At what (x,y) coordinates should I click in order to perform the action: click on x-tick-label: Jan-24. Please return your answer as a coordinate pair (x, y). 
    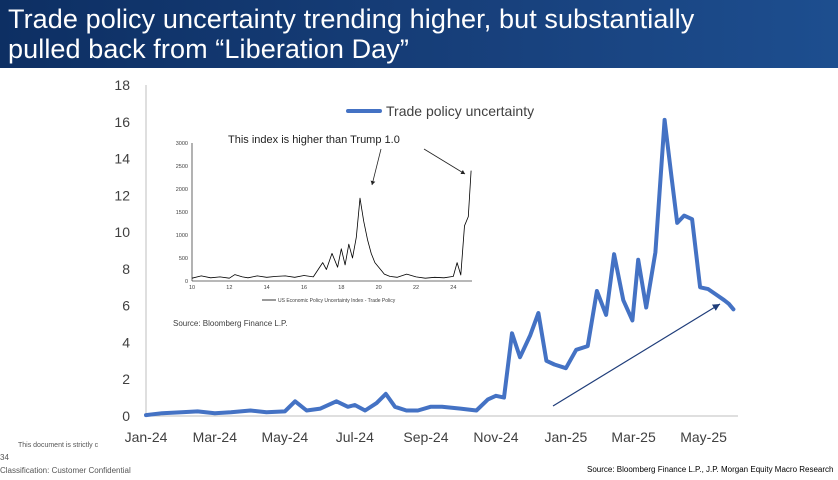
    Looking at the image, I should click on (146, 437).